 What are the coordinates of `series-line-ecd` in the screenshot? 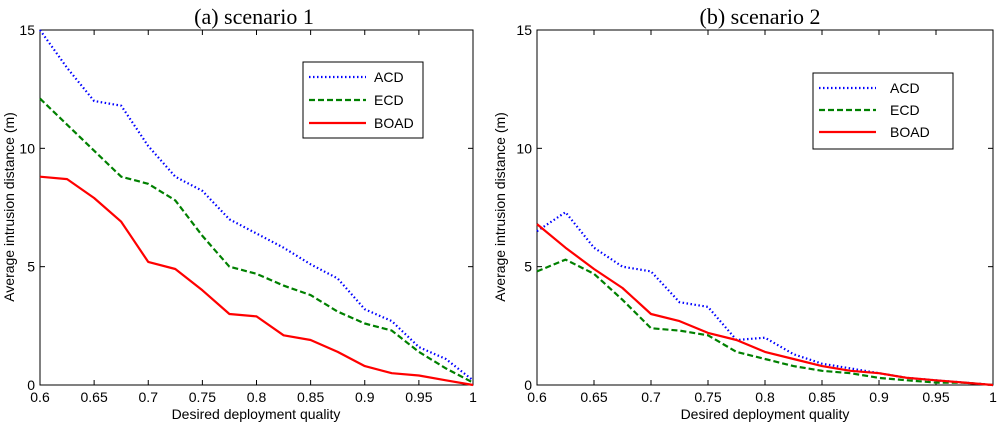 It's located at (765, 322).